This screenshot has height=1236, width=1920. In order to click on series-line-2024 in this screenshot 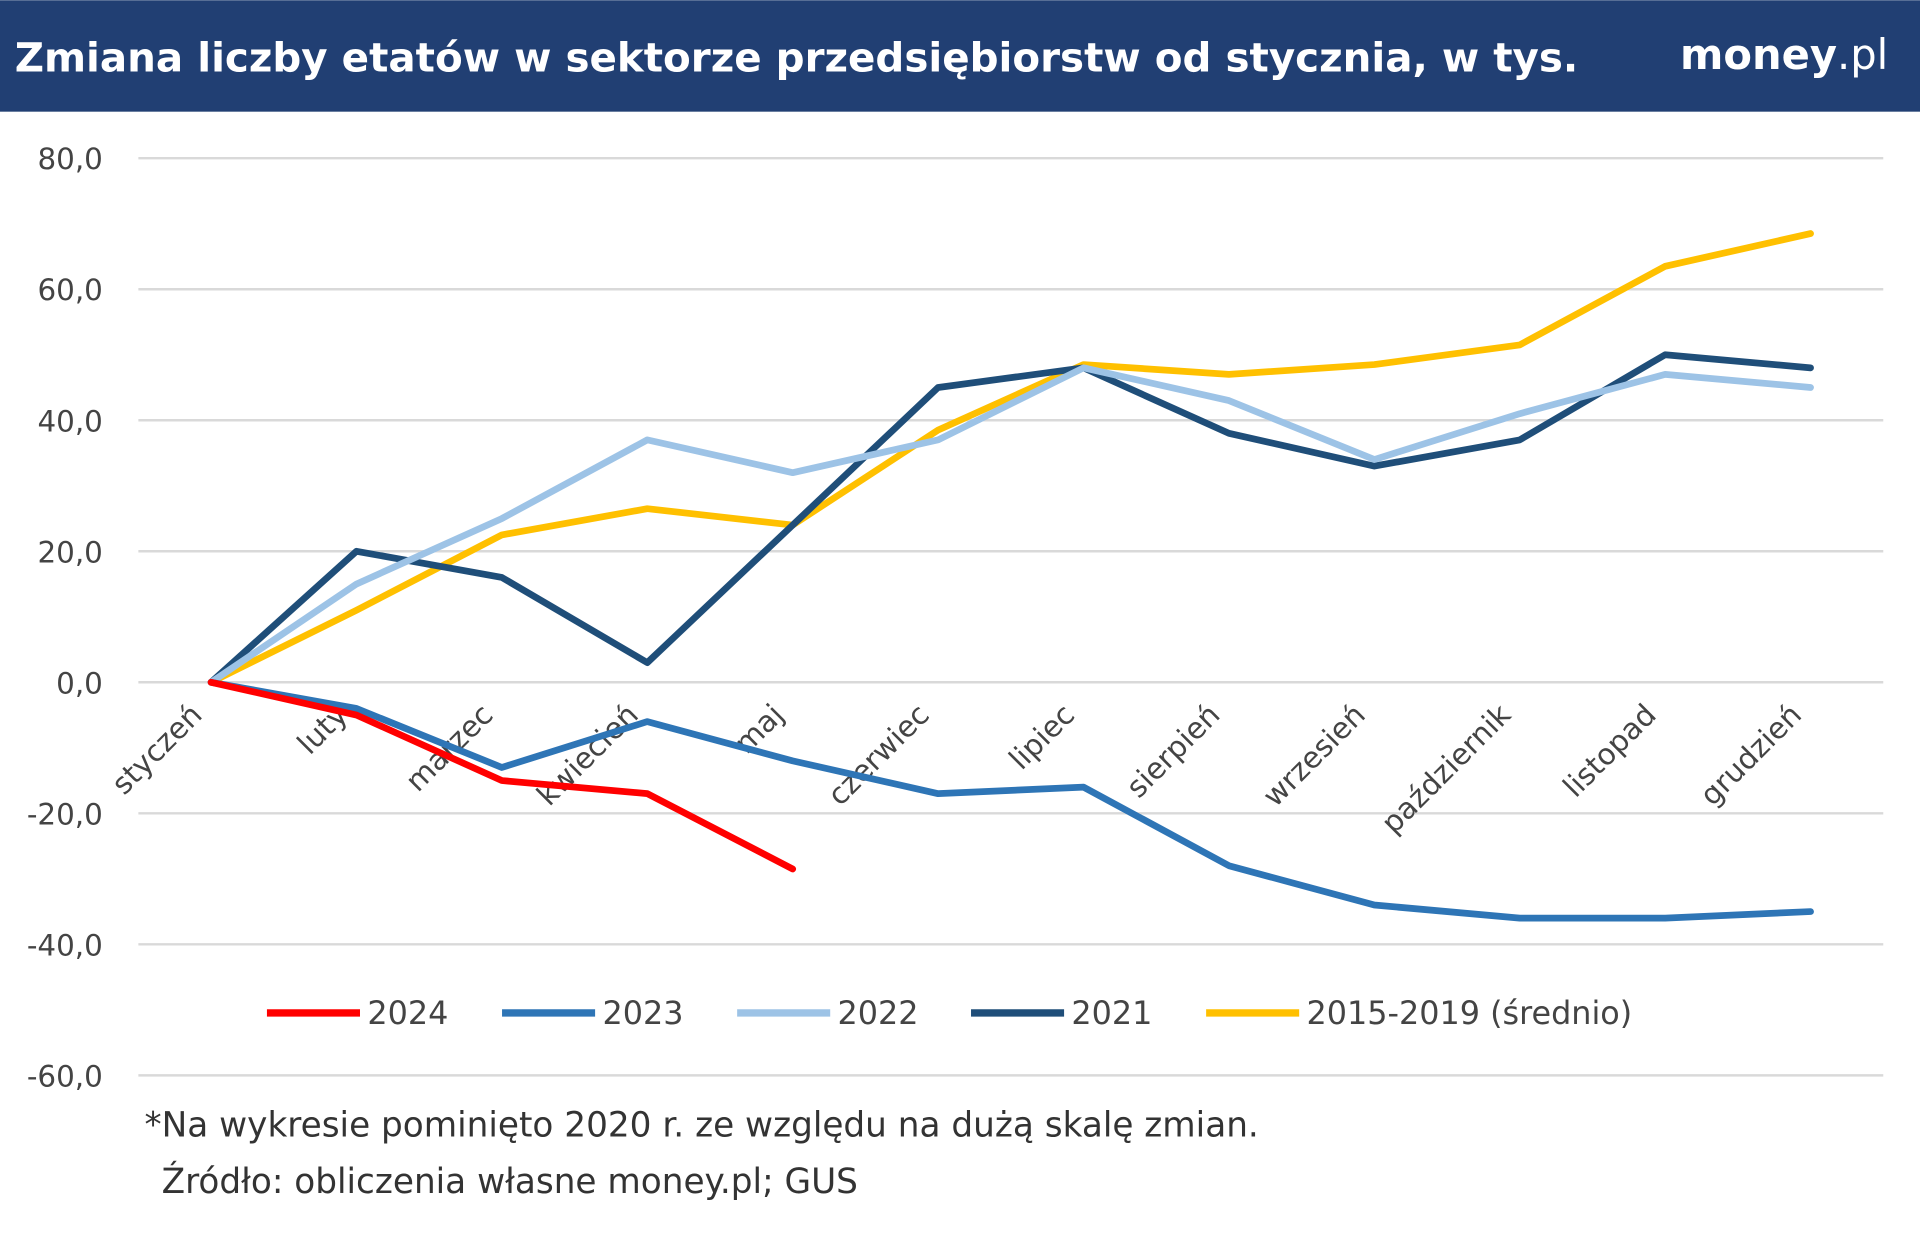, I will do `click(502, 775)`.